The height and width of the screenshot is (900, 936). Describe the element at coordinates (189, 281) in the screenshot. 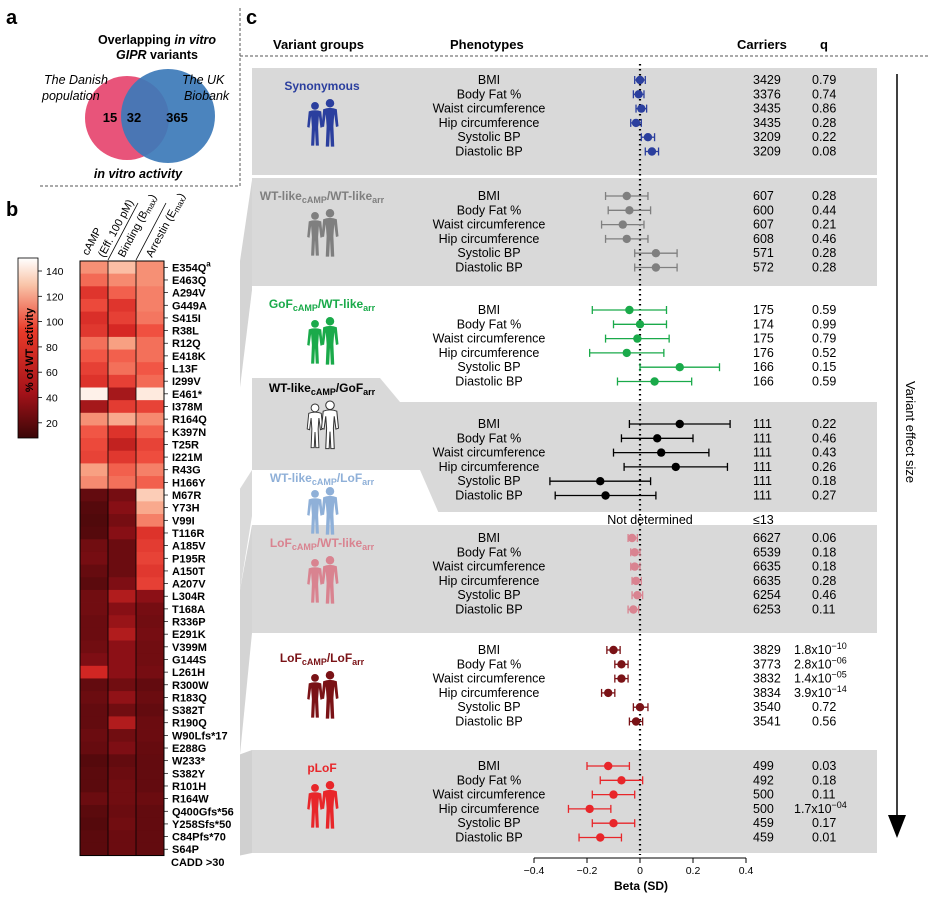

I see `mutation-label: E463Q` at that location.